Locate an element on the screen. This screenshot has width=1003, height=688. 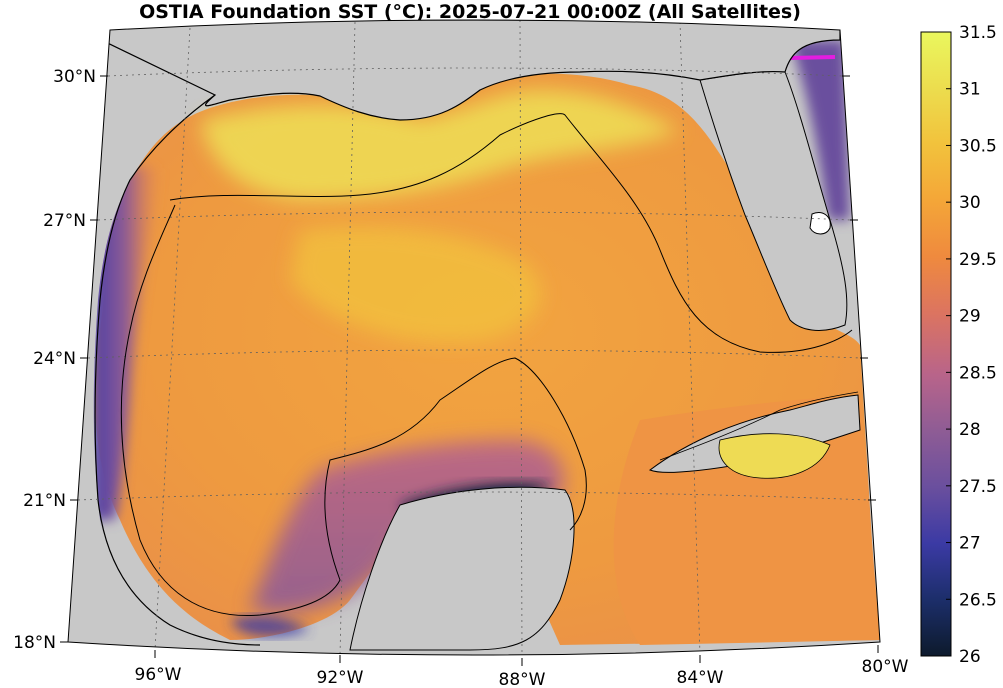
lon-label-88w: 88°W is located at coordinates (522, 679).